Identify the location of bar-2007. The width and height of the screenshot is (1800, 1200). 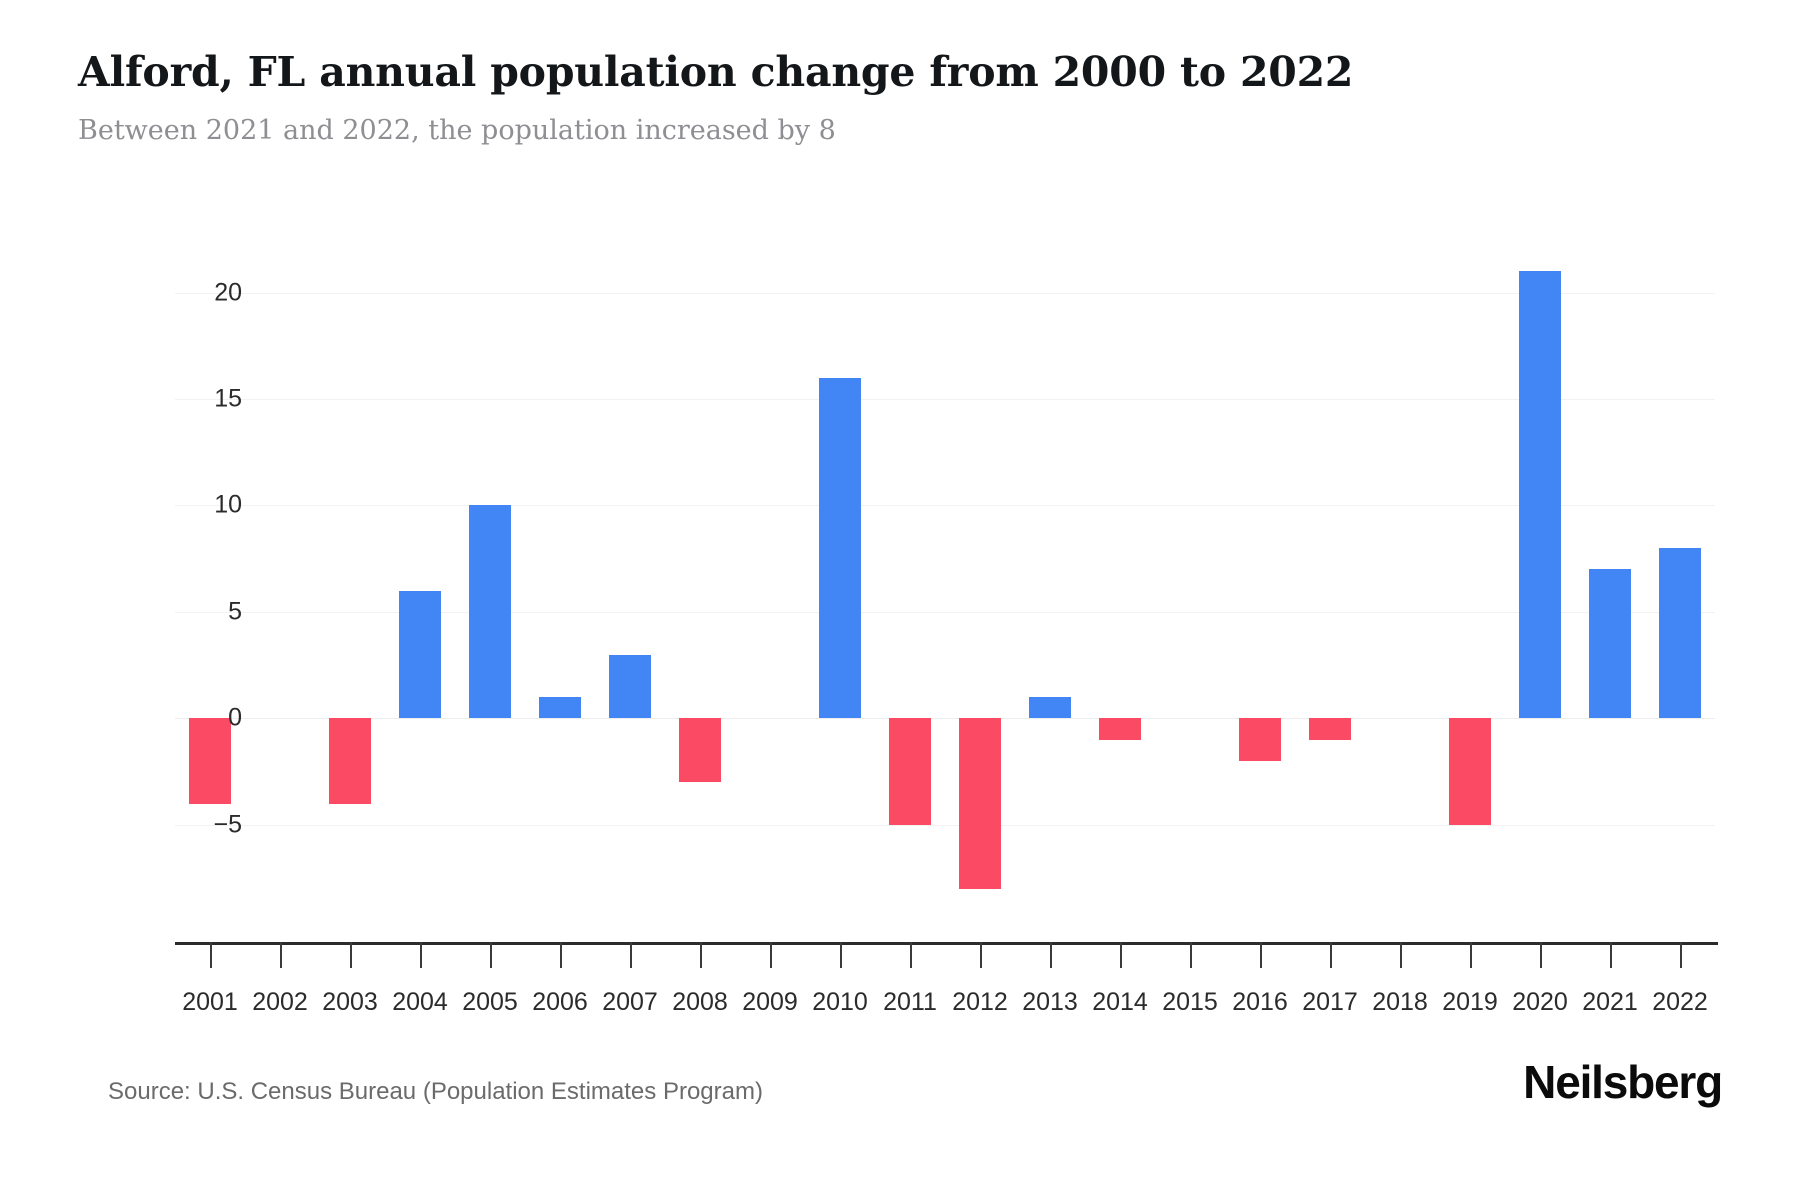
(630, 686).